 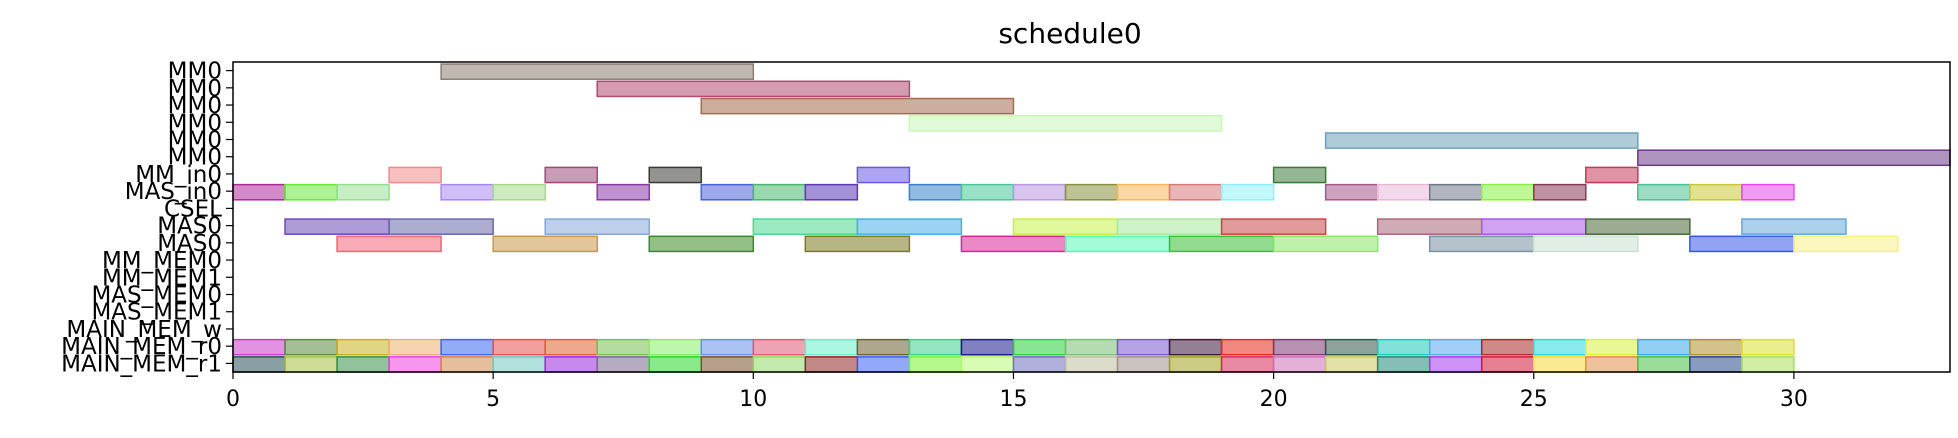 What do you see at coordinates (233, 399) in the screenshot?
I see `x-tick-label: 0` at bounding box center [233, 399].